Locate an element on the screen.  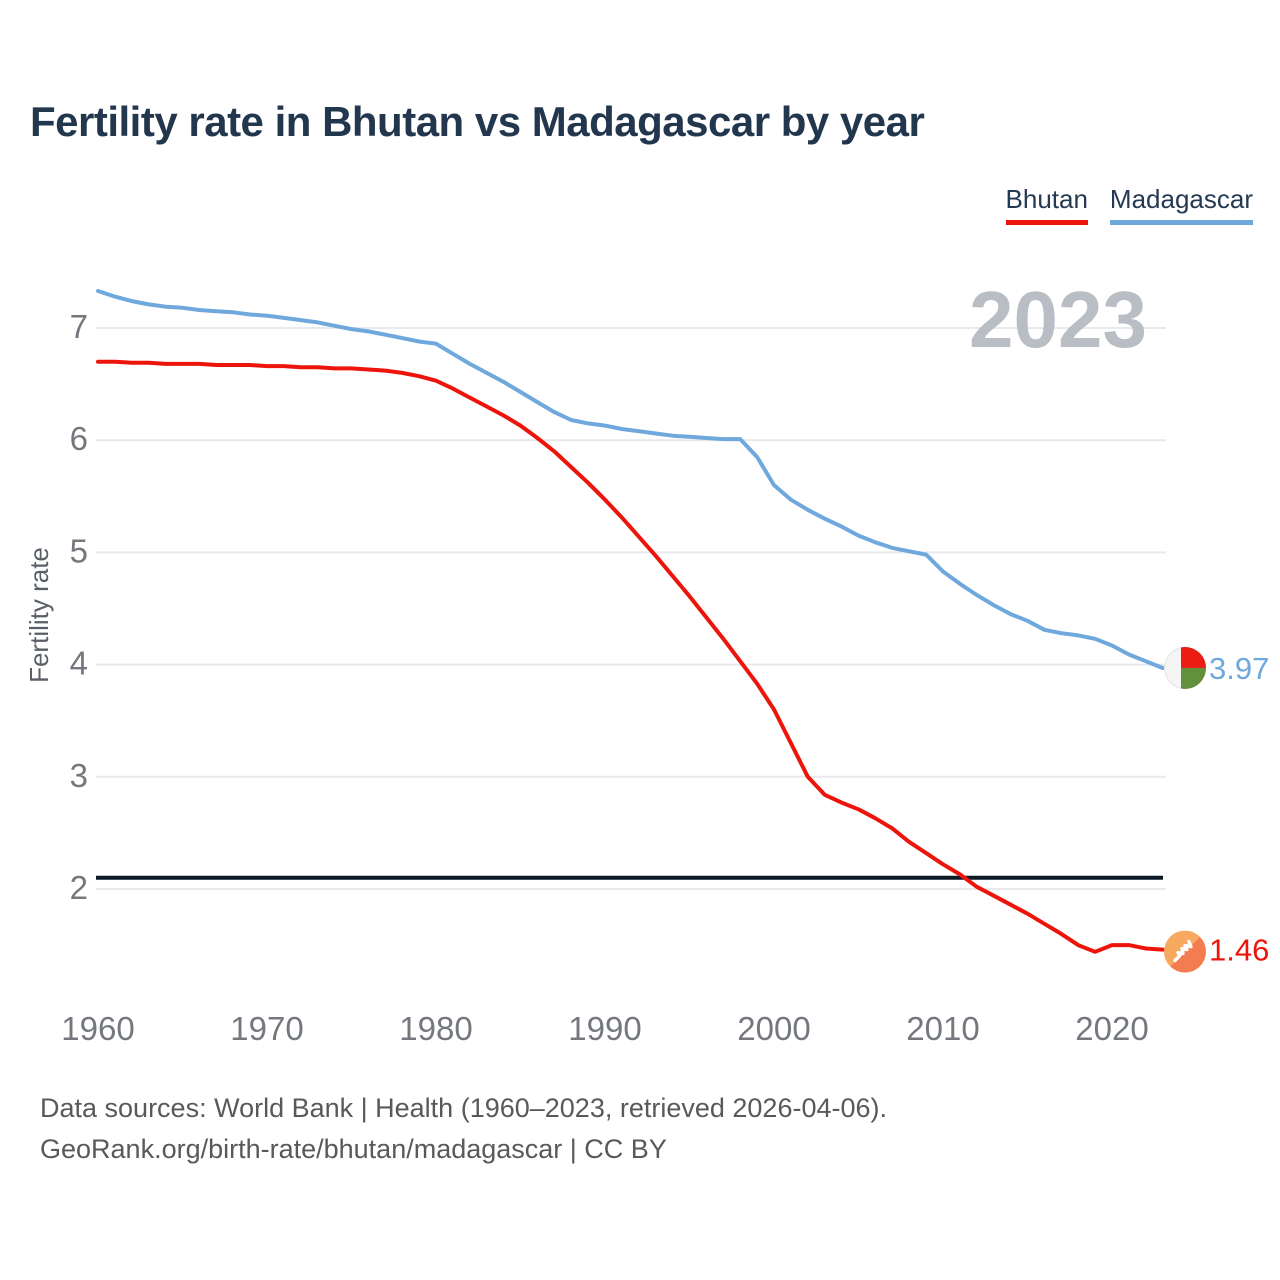
y-tick-label-2: 2 is located at coordinates (79, 887).